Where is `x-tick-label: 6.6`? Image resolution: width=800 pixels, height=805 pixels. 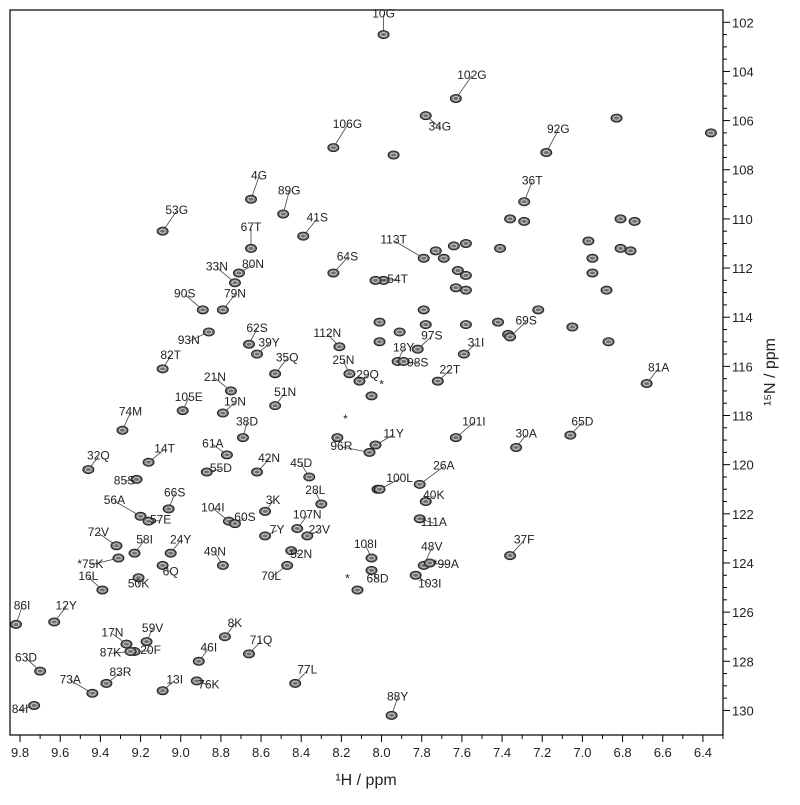 x-tick-label: 6.6 is located at coordinates (663, 752).